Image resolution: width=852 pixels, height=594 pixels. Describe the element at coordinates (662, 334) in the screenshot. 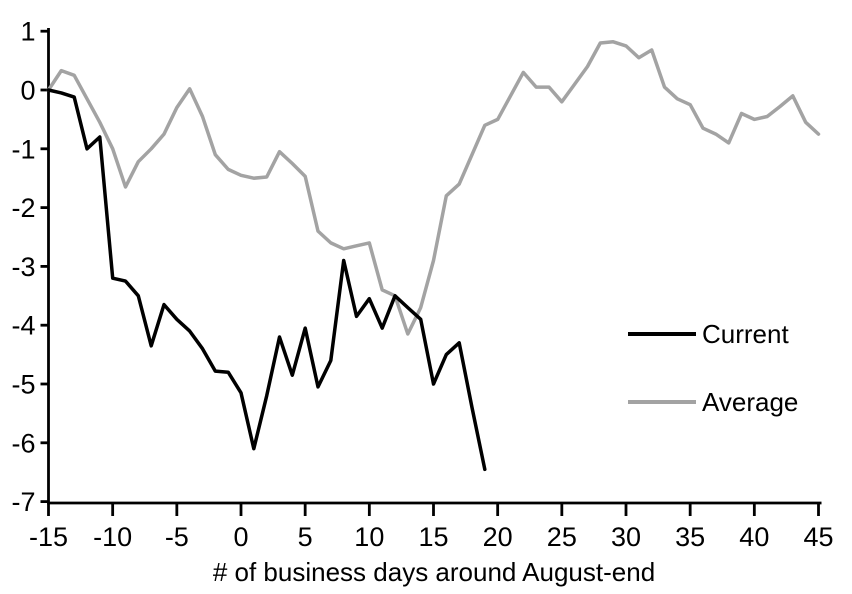

I see `current-line-swatch` at that location.